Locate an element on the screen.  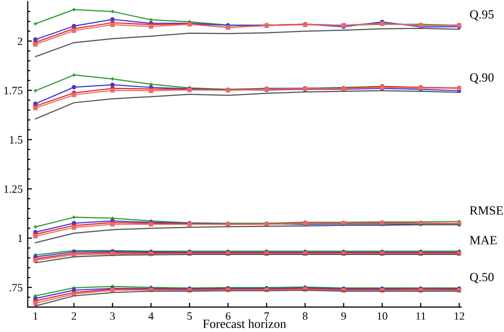
y-tick-label: 2 is located at coordinates (20, 41).